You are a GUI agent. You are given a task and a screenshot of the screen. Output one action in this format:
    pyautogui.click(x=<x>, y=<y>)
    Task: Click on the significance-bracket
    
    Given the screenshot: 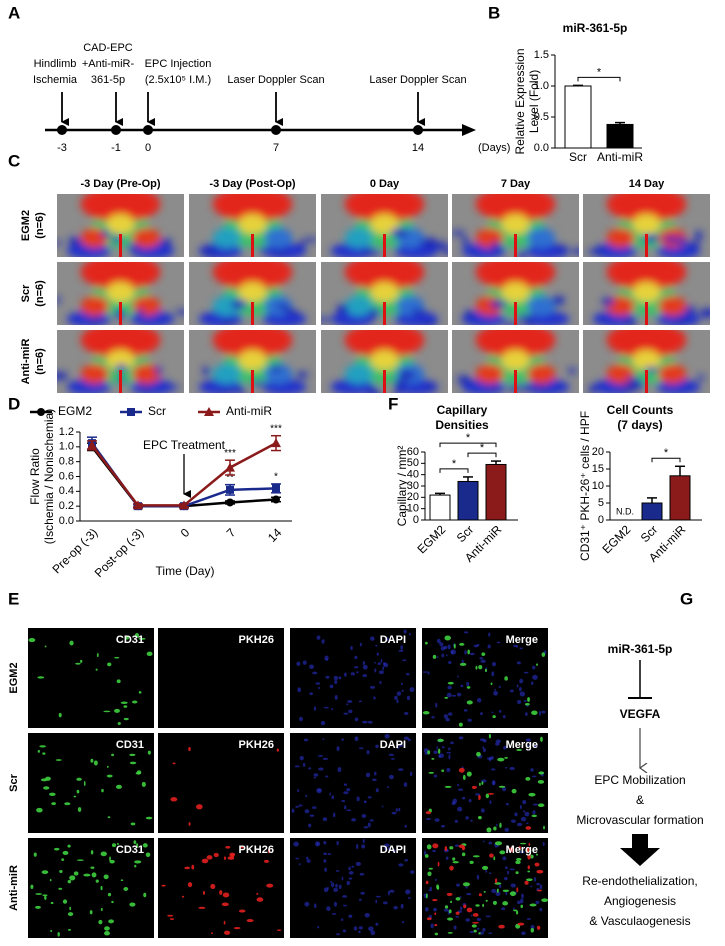 What is the action you would take?
    pyautogui.click(x=666, y=460)
    